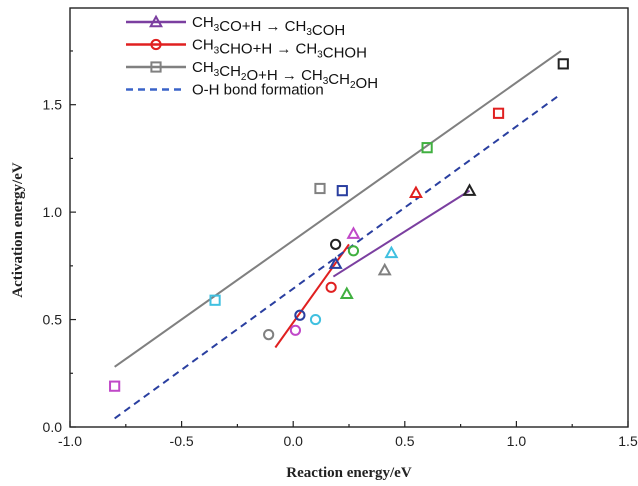 The height and width of the screenshot is (486, 638). I want to click on legend-marker-square, so click(156, 67).